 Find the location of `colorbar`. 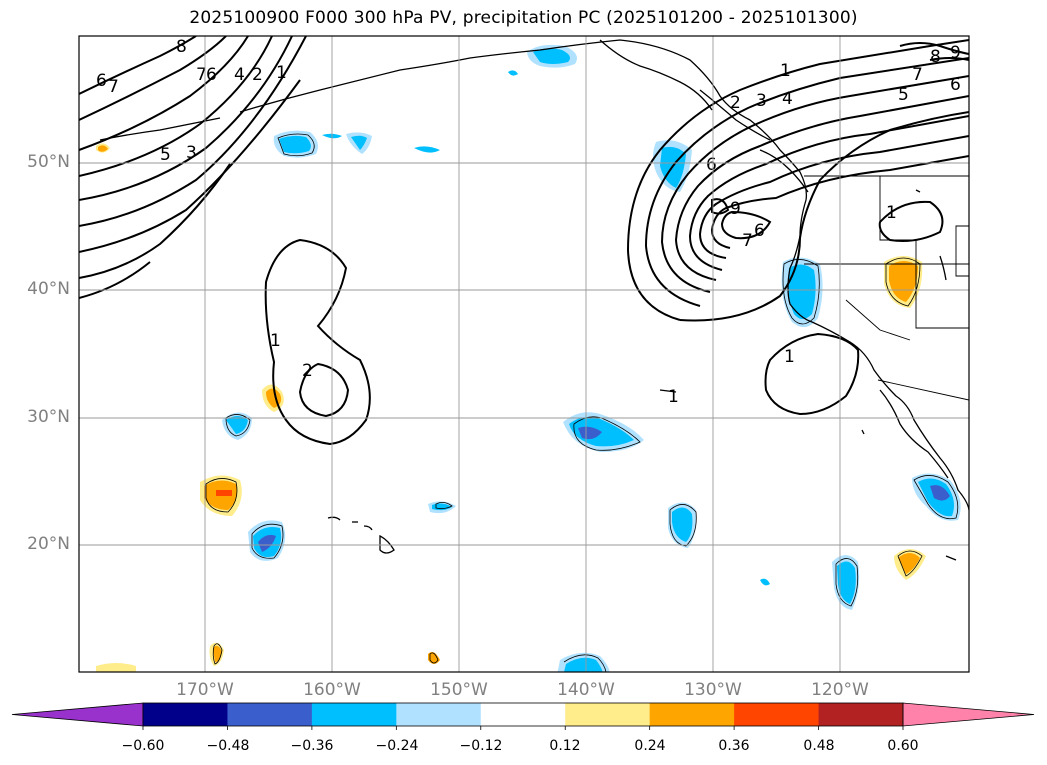

colorbar is located at coordinates (523, 716).